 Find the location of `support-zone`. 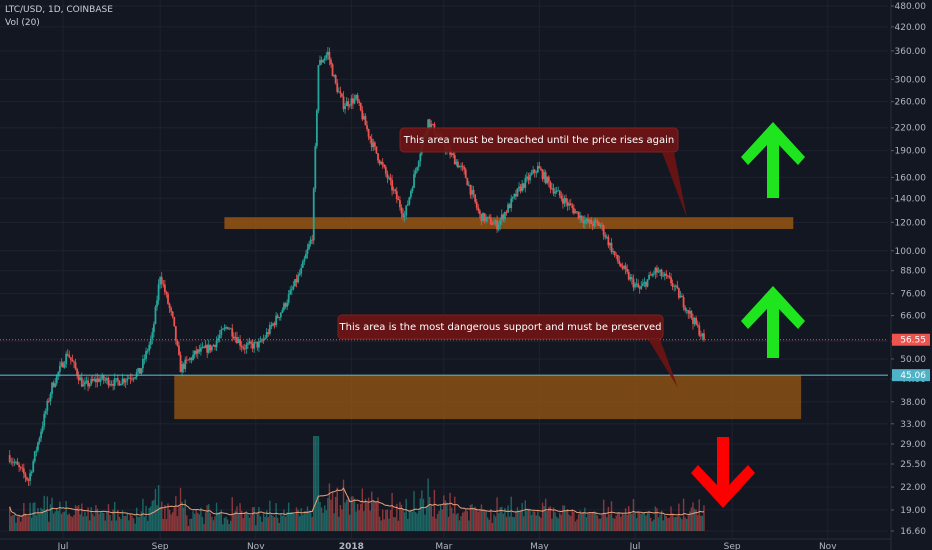

support-zone is located at coordinates (488, 397).